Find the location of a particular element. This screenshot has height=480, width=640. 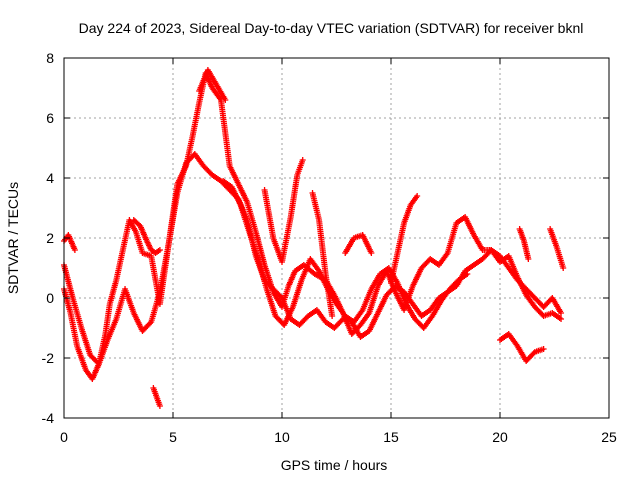

series-trace-f is located at coordinates (156, 397).